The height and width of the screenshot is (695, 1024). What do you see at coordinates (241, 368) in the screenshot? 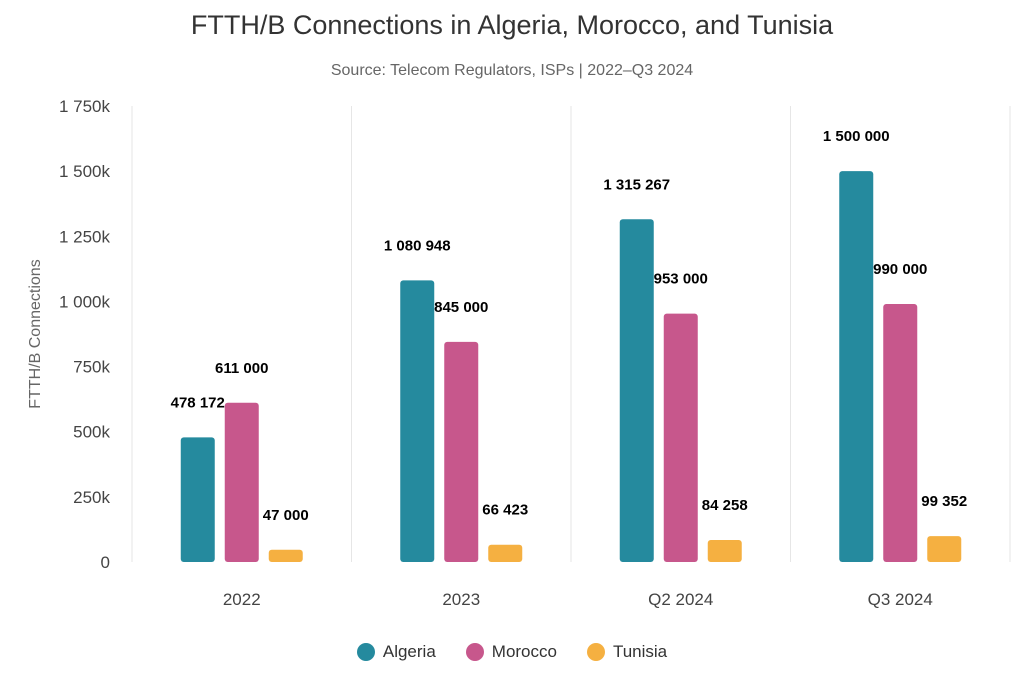
I see `data-label: 611 000` at bounding box center [241, 368].